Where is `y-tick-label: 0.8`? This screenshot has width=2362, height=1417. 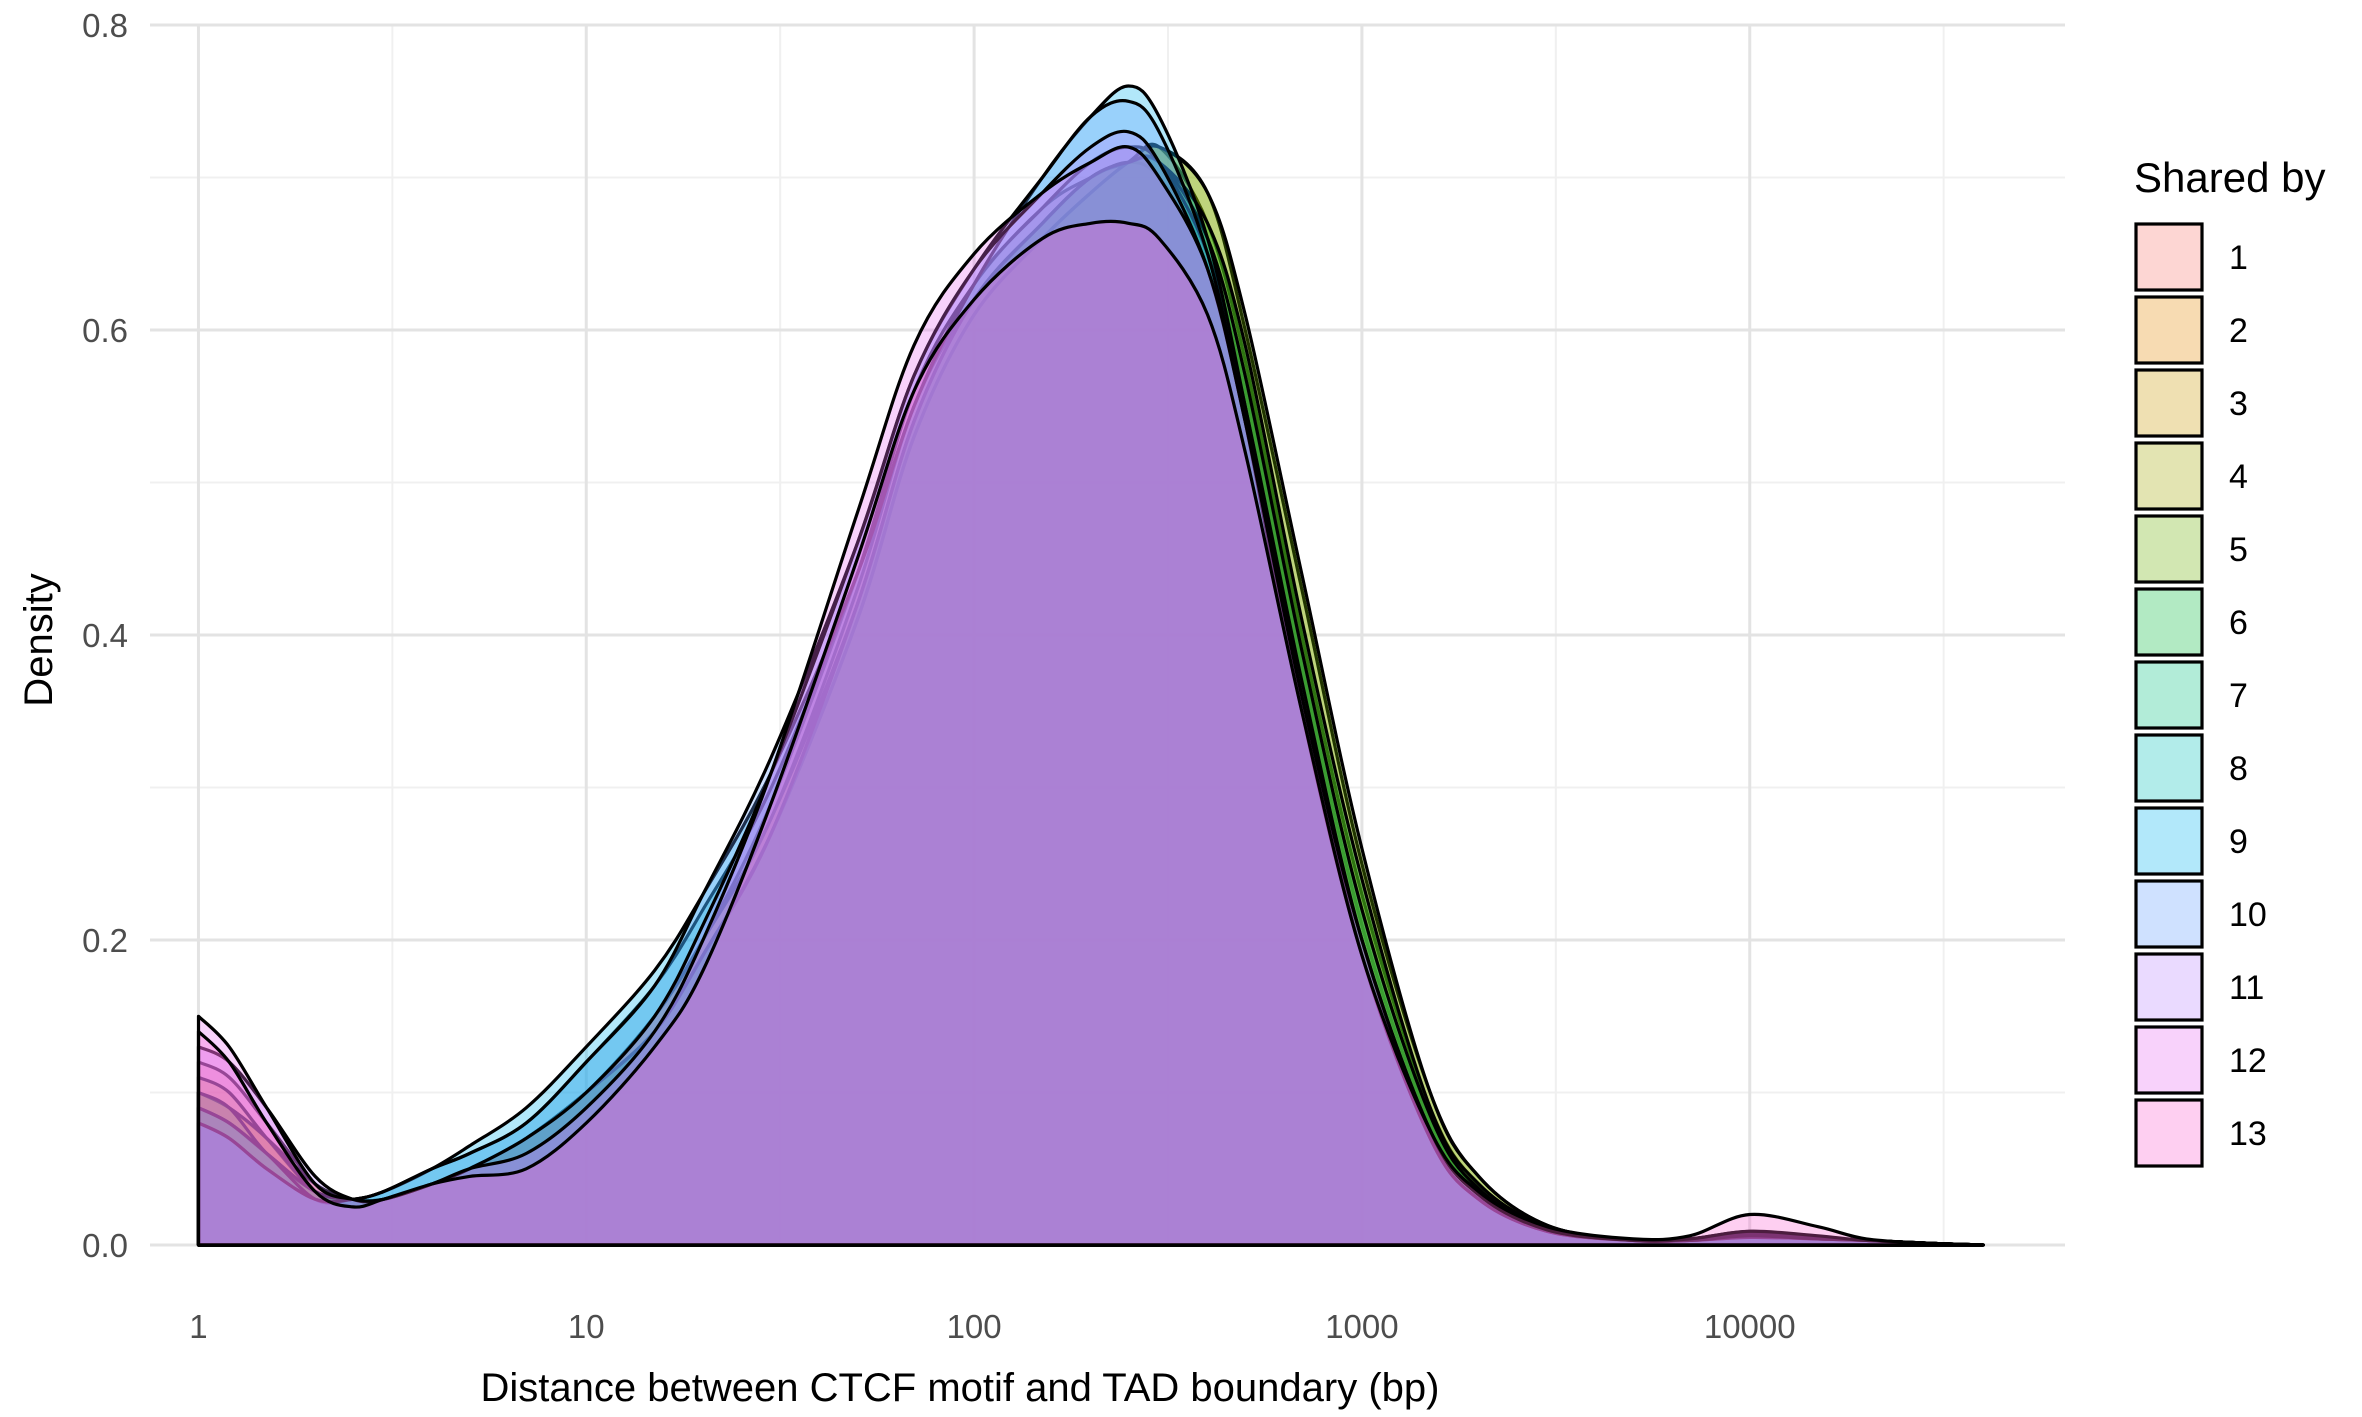 y-tick-label: 0.8 is located at coordinates (105, 25).